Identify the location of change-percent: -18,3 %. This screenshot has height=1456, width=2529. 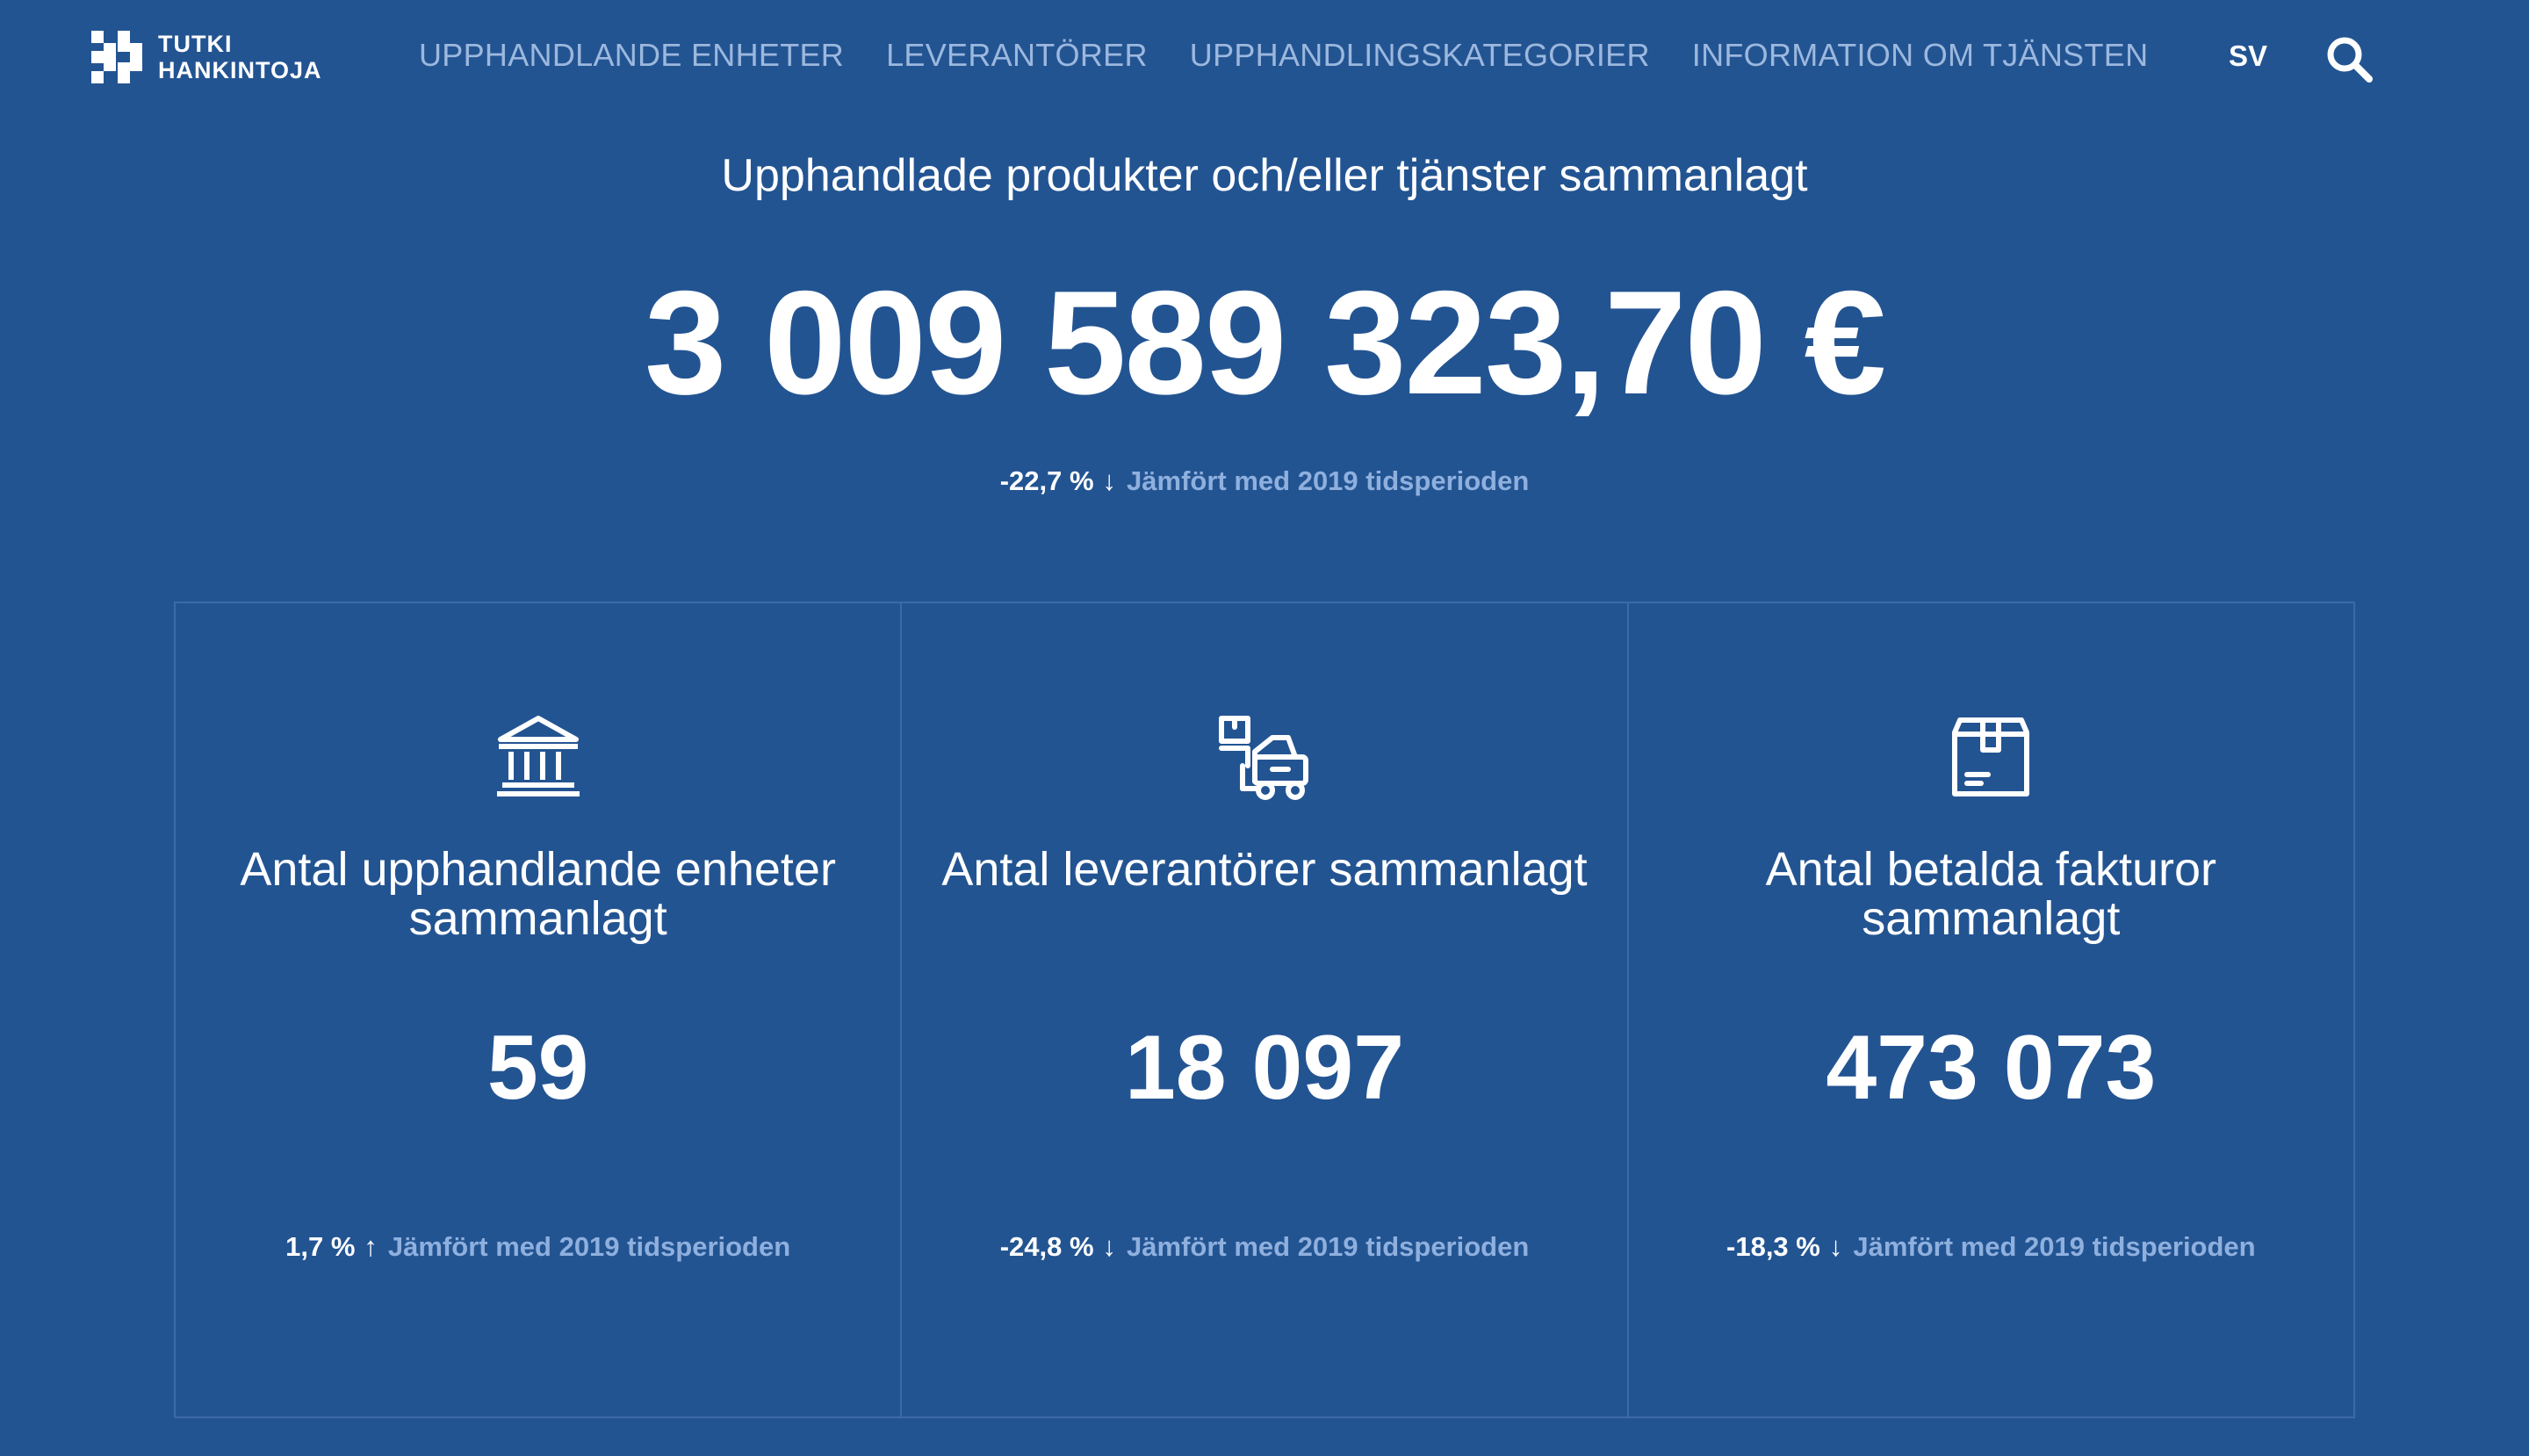
(1773, 1246).